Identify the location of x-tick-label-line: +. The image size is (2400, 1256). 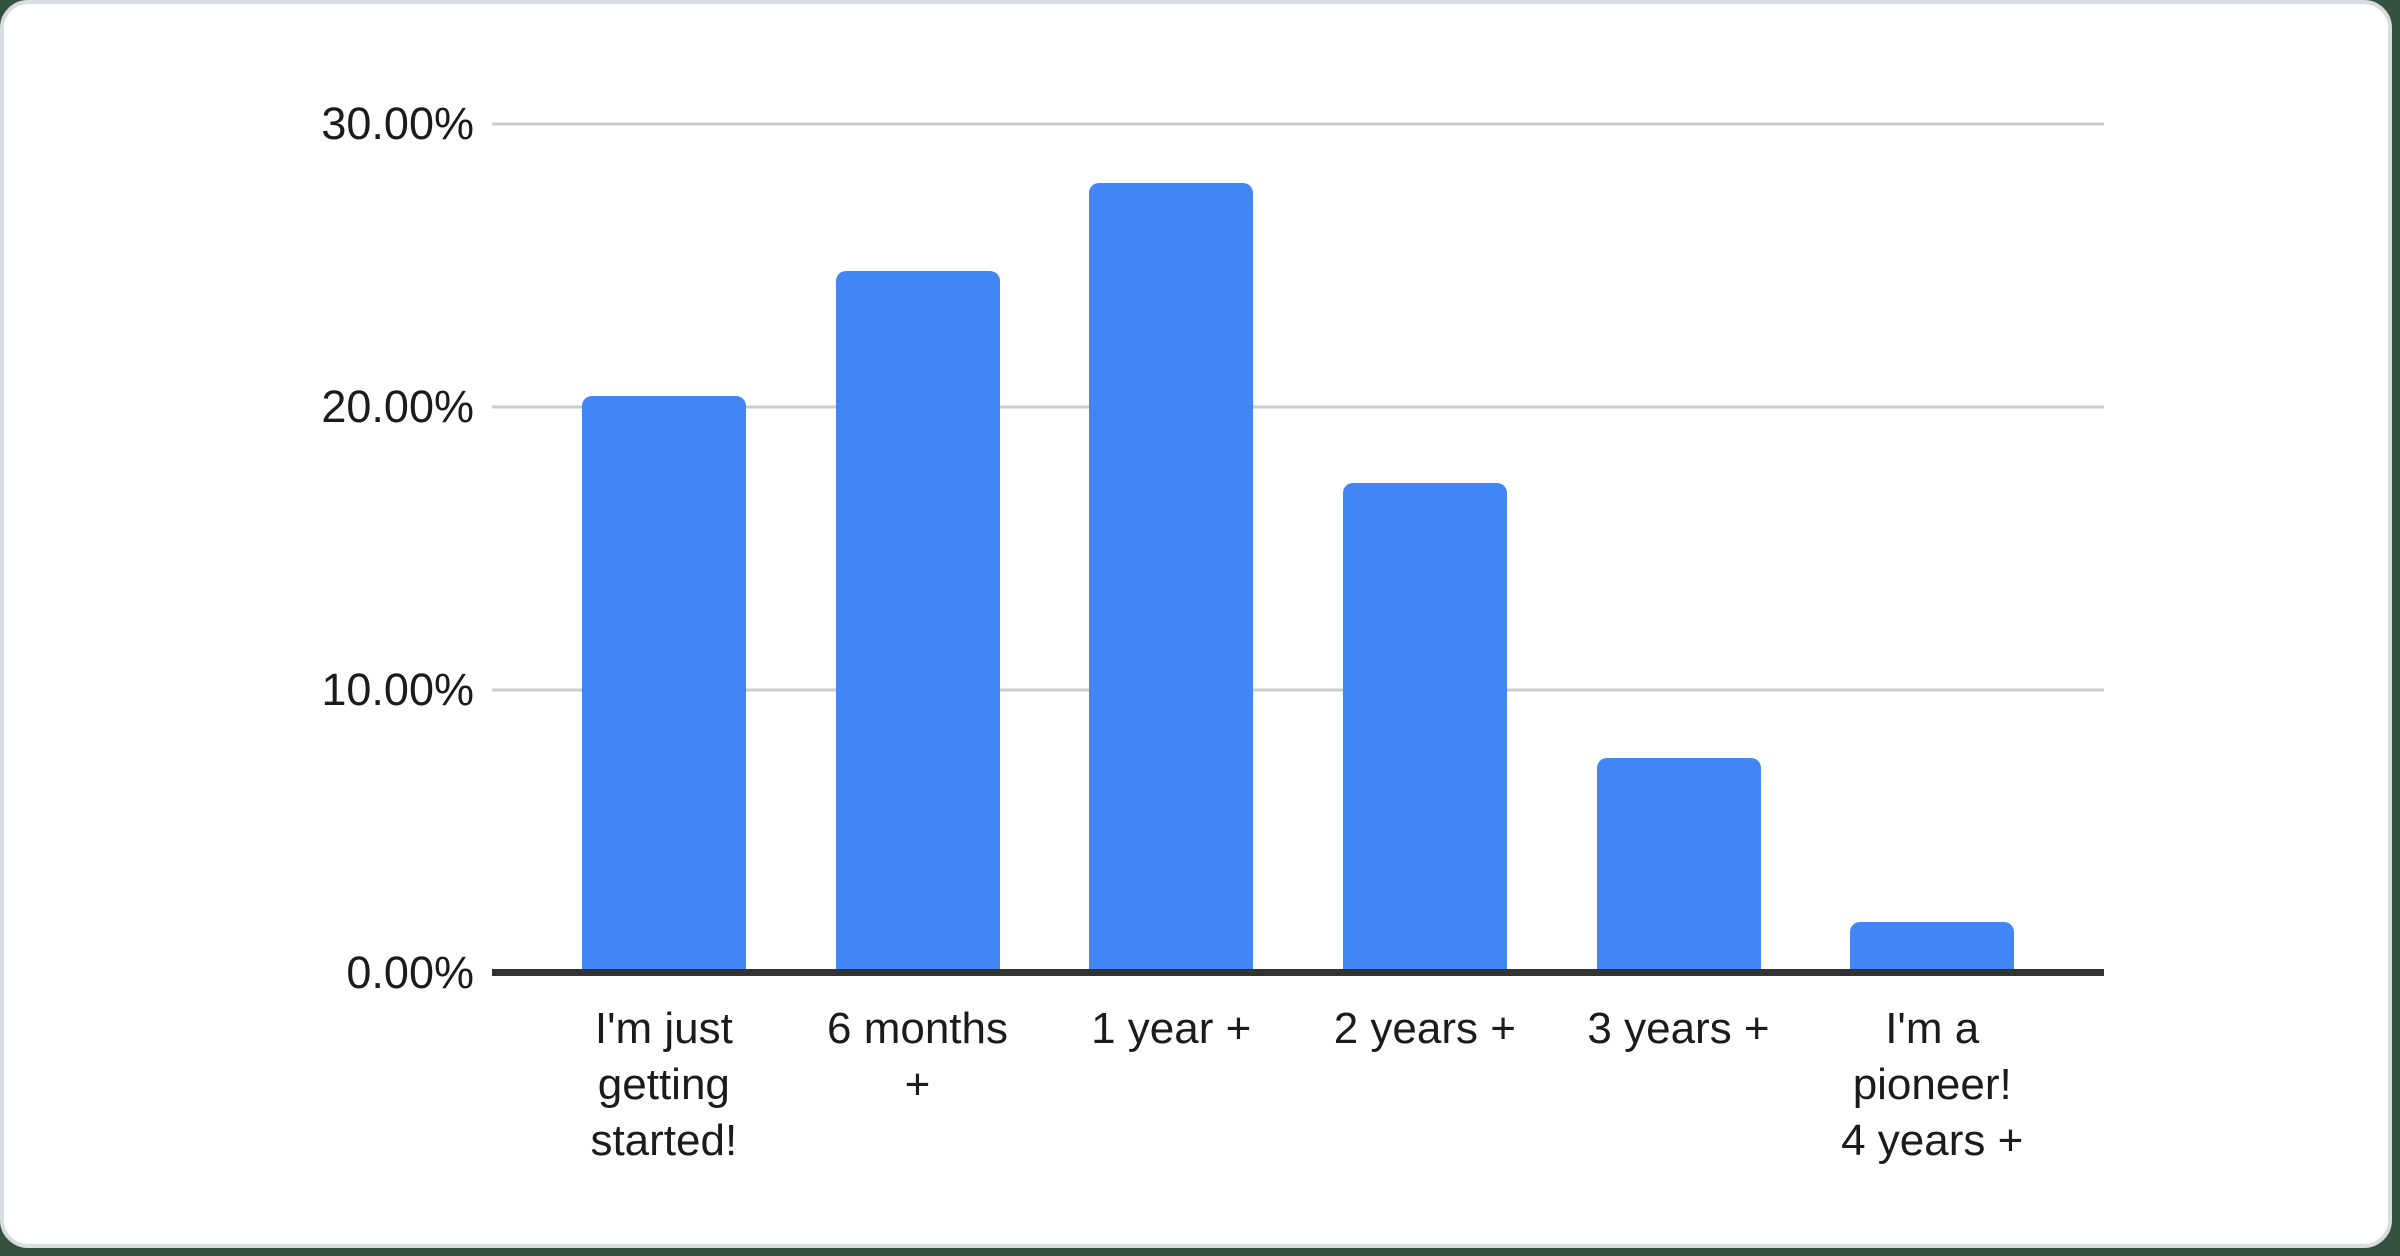
(917, 1084).